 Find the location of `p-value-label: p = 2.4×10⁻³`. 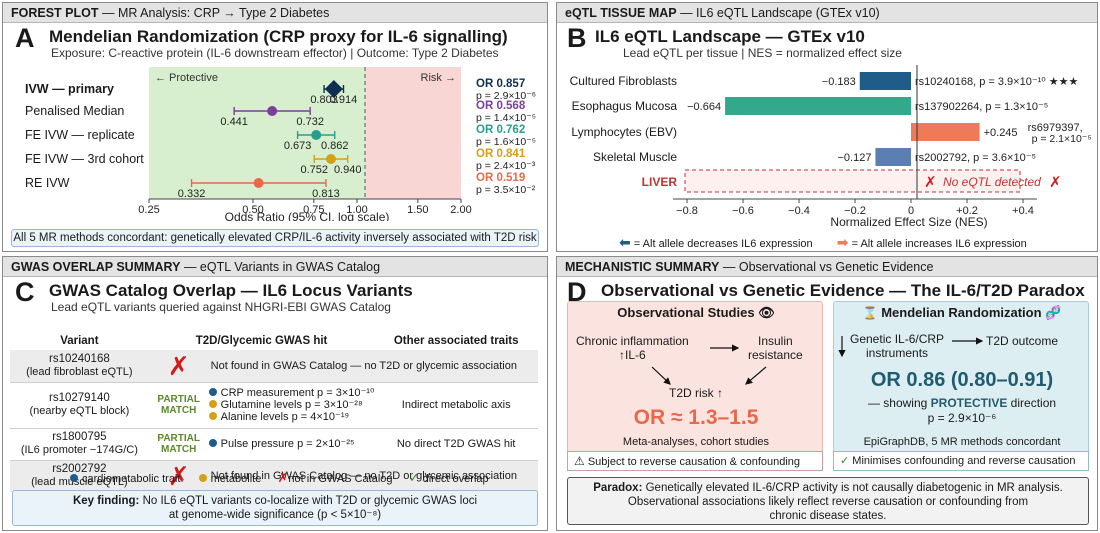

p-value-label: p = 2.4×10⁻³ is located at coordinates (506, 166).